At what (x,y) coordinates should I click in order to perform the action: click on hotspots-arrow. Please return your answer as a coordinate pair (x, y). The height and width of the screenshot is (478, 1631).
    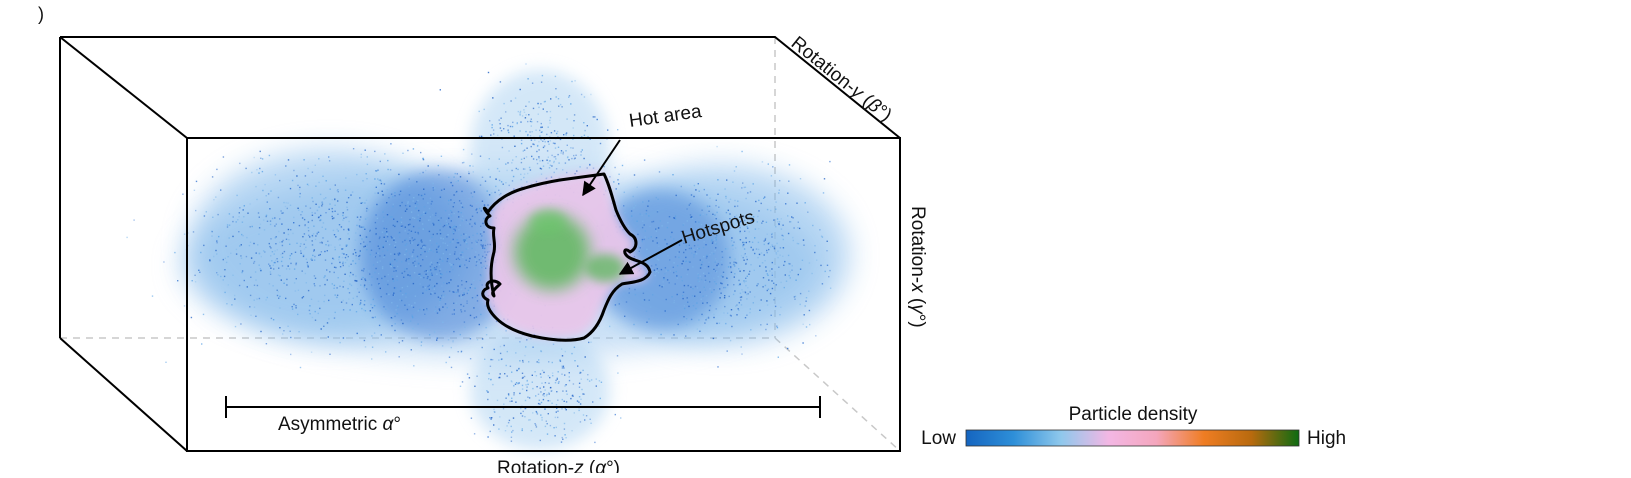
    Looking at the image, I should click on (650, 257).